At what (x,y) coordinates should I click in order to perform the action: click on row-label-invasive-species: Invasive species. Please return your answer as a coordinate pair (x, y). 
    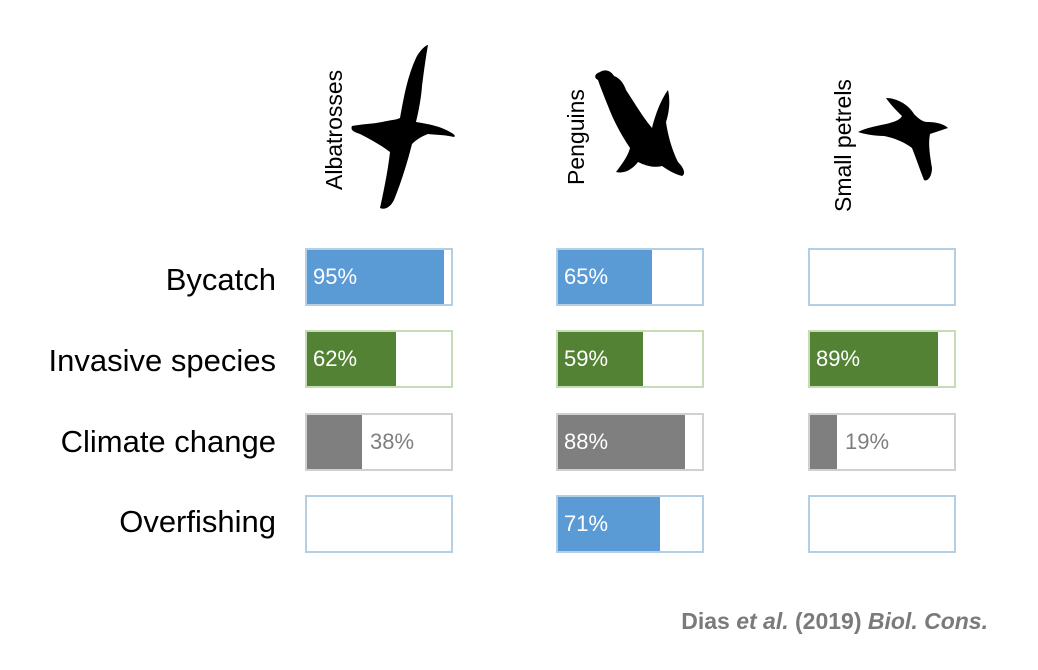
    Looking at the image, I should click on (162, 360).